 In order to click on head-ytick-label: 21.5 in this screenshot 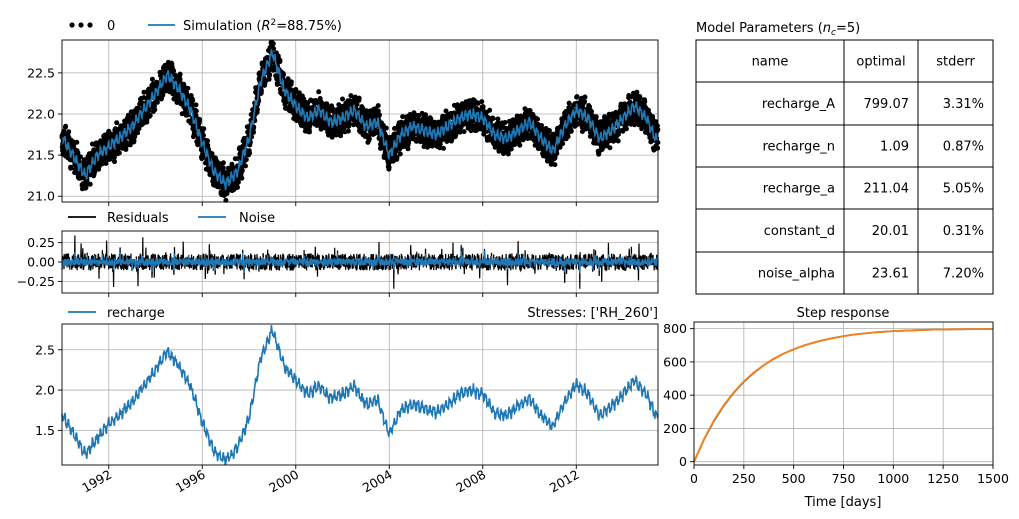, I will do `click(41, 155)`.